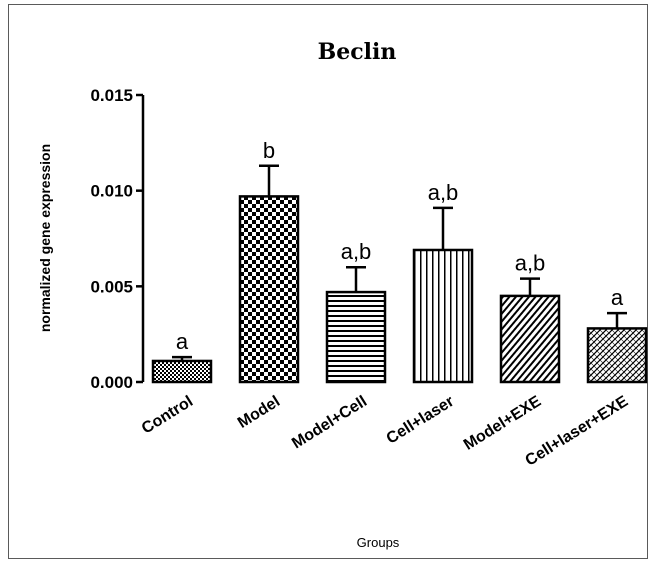  What do you see at coordinates (111, 95) in the screenshot?
I see `y-tick-label: 0.015` at bounding box center [111, 95].